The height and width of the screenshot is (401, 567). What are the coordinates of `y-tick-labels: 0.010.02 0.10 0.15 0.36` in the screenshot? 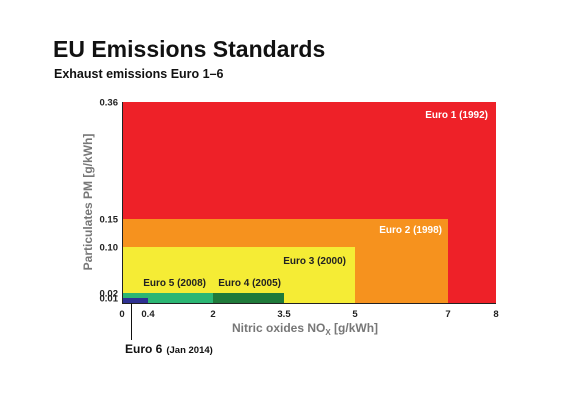 It's located at (109, 201).